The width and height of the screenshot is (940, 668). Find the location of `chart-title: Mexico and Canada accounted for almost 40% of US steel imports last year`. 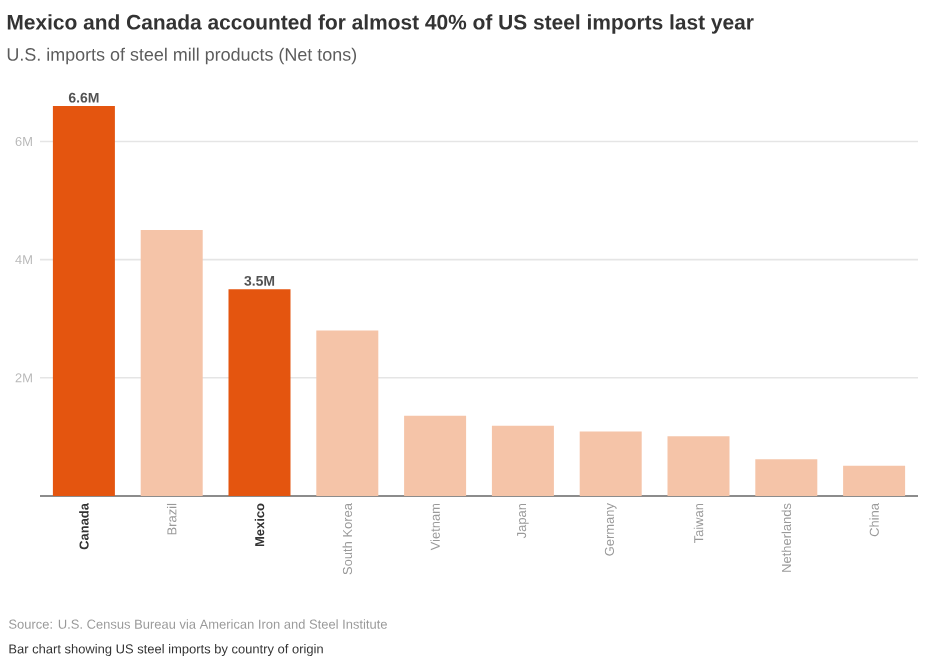

chart-title: Mexico and Canada accounted for almost 40% of US steel imports last year is located at coordinates (380, 24).